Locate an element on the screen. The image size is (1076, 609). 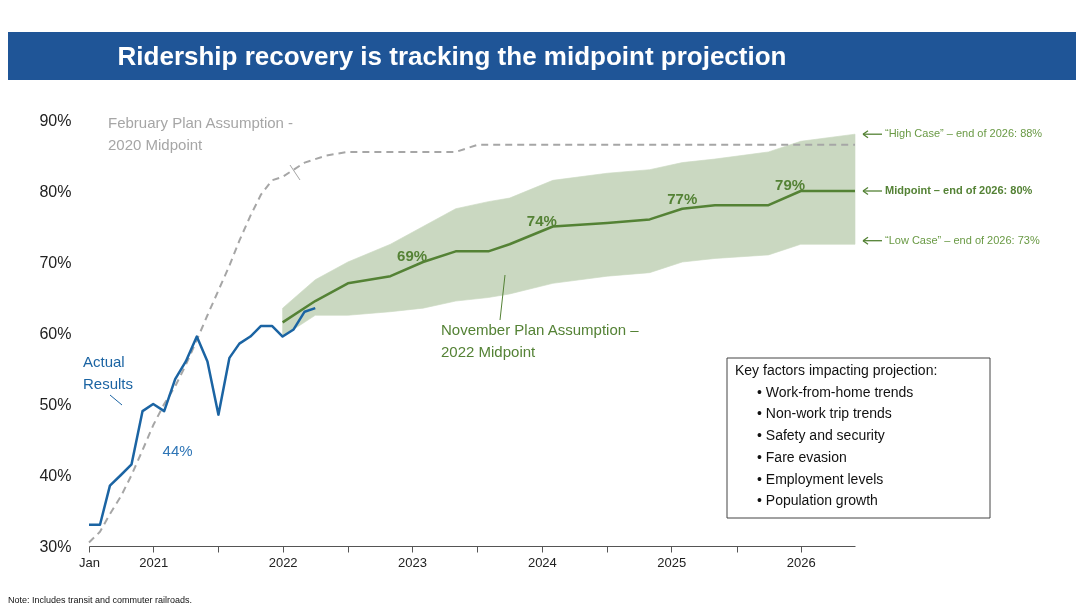
series-label: February Plan Assumption - 2020 Midpoint is located at coordinates (201, 133).